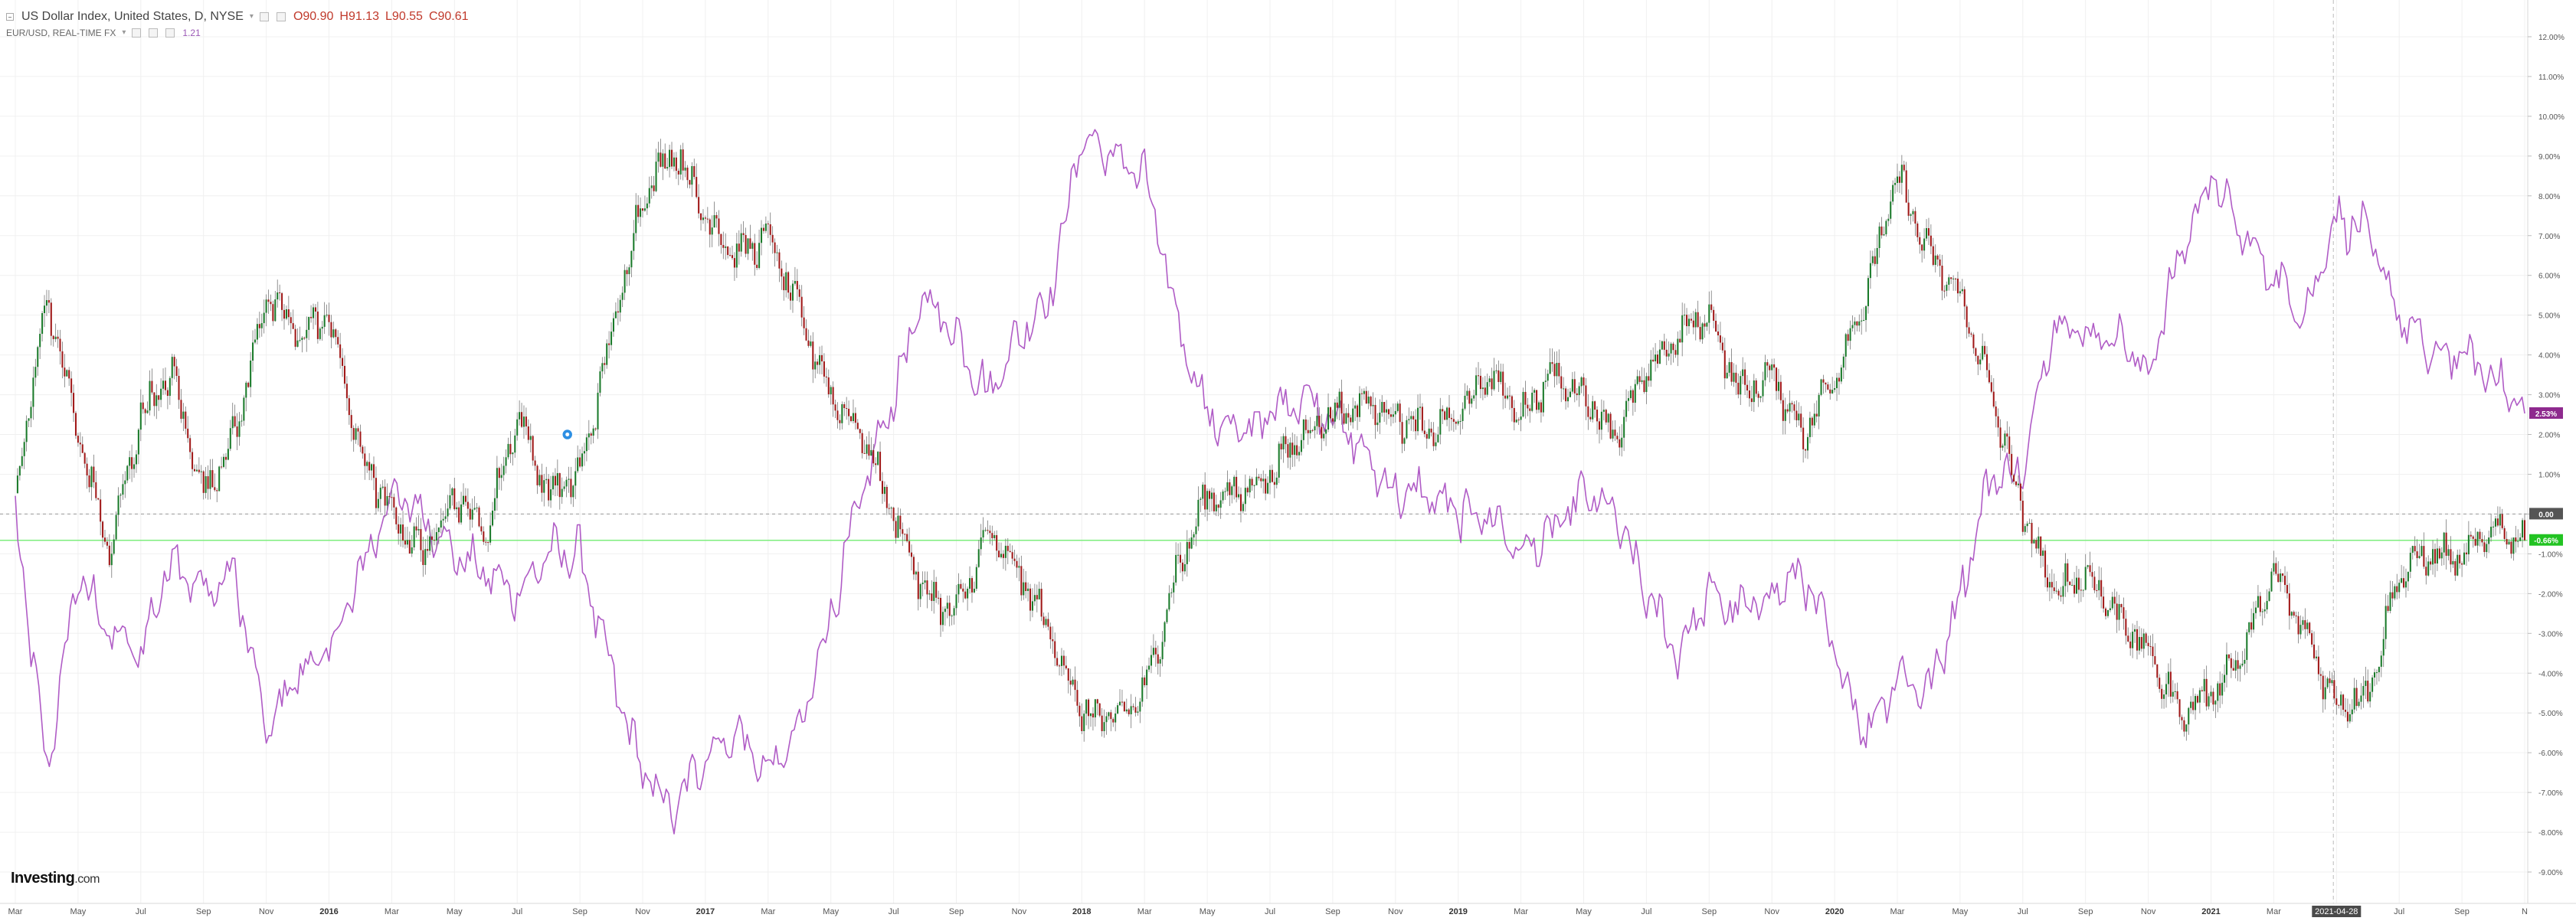  Describe the element at coordinates (2549, 157) in the screenshot. I see `y-tick-label: 9.00%` at that location.